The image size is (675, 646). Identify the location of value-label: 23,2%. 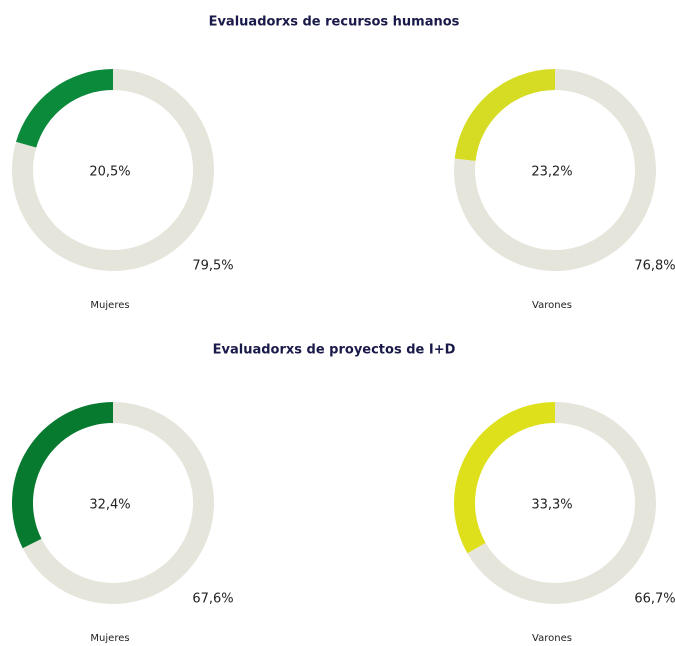
(551, 172).